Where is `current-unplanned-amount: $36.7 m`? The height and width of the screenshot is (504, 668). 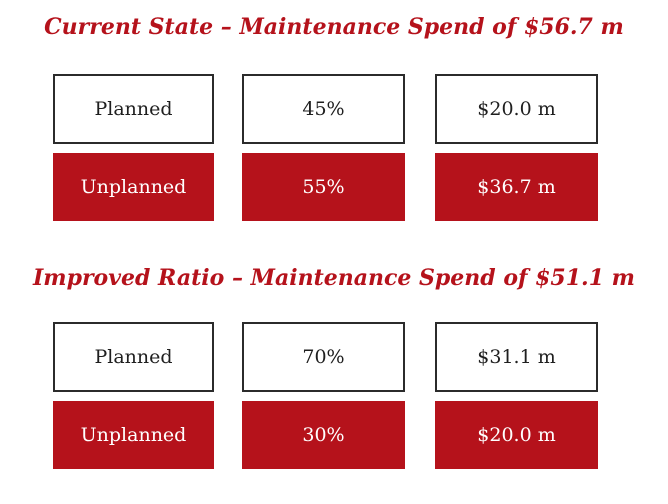 current-unplanned-amount: $36.7 m is located at coordinates (516, 187).